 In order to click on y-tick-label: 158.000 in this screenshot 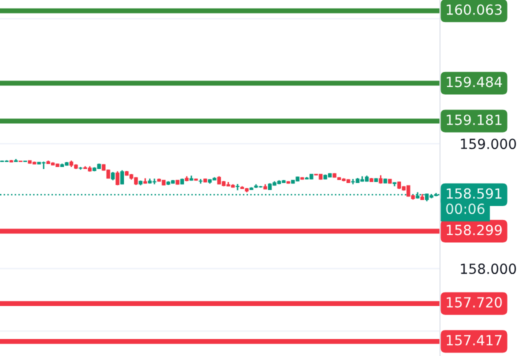, I will do `click(488, 269)`.